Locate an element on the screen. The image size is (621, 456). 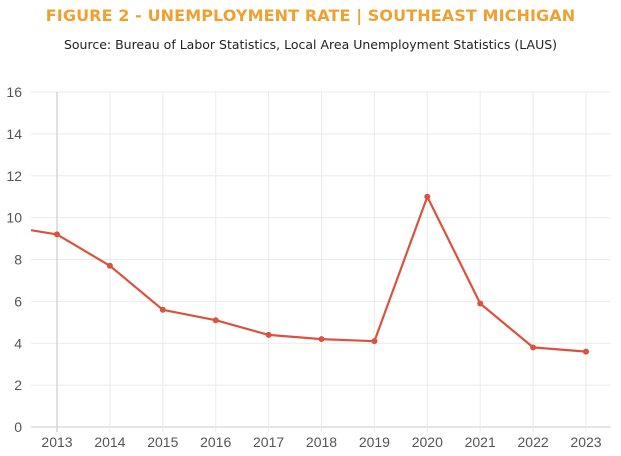
x-tick-label: 2018 is located at coordinates (321, 442).